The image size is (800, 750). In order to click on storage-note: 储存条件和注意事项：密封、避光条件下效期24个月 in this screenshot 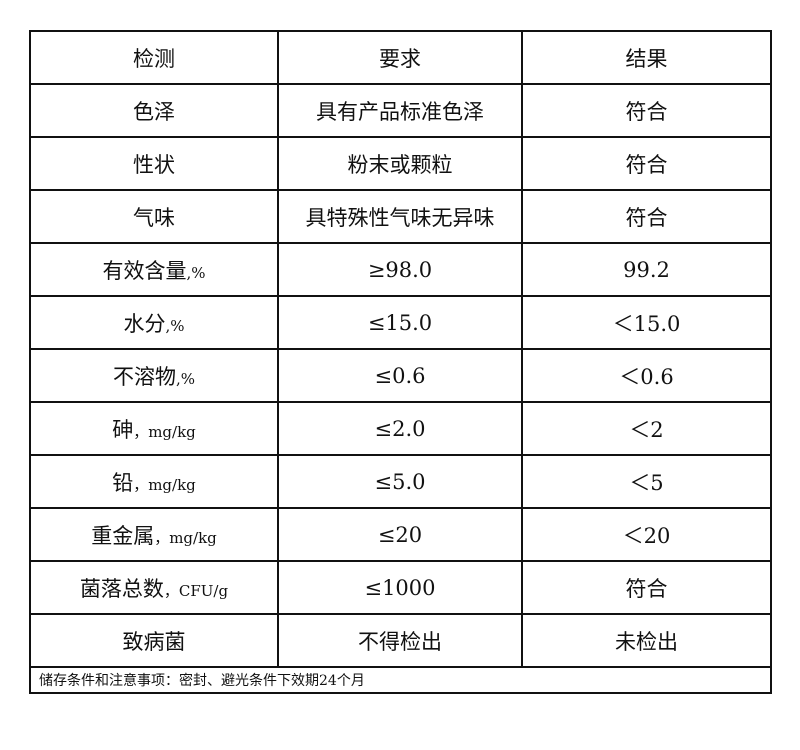, I will do `click(400, 680)`.